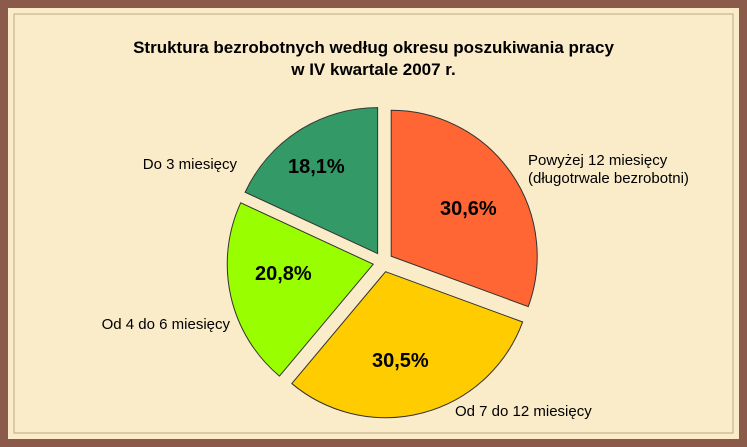 This screenshot has height=447, width=747. I want to click on value-label: 18,1%, so click(316, 167).